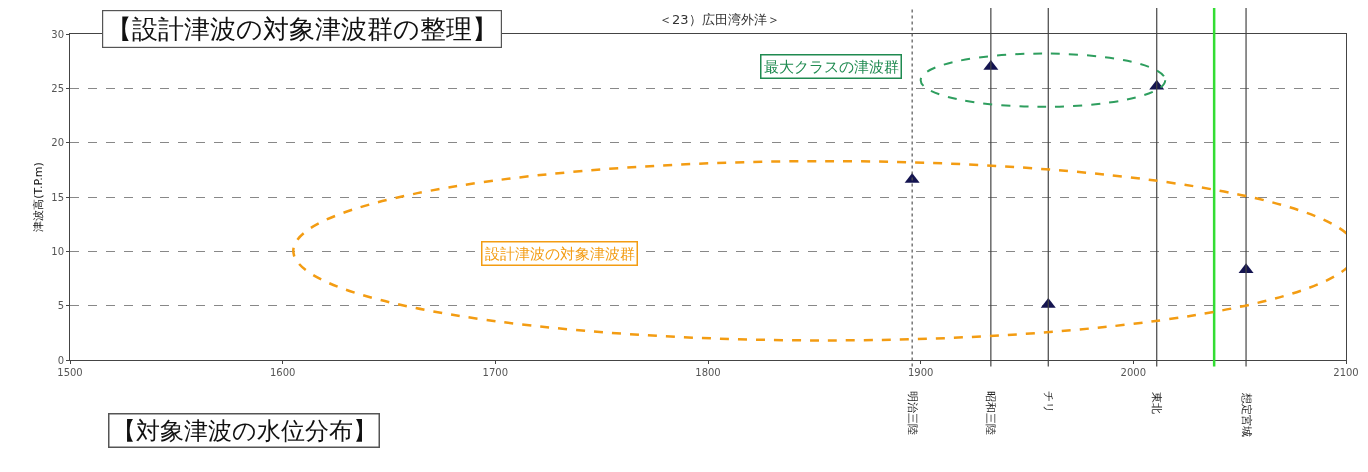  Describe the element at coordinates (920, 372) in the screenshot. I see `x-tick-label: 1900` at that location.